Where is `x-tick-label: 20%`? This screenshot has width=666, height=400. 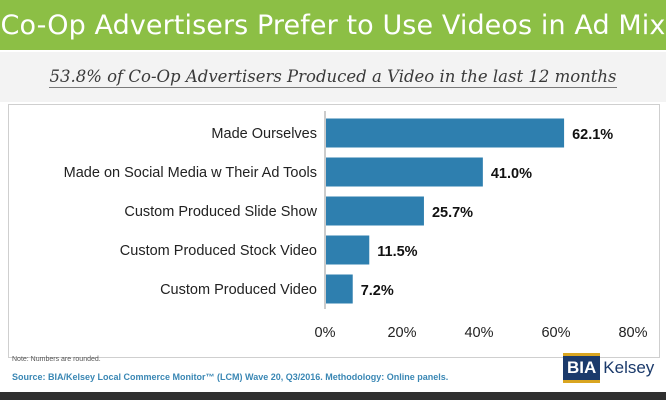 x-tick-label: 20% is located at coordinates (401, 333).